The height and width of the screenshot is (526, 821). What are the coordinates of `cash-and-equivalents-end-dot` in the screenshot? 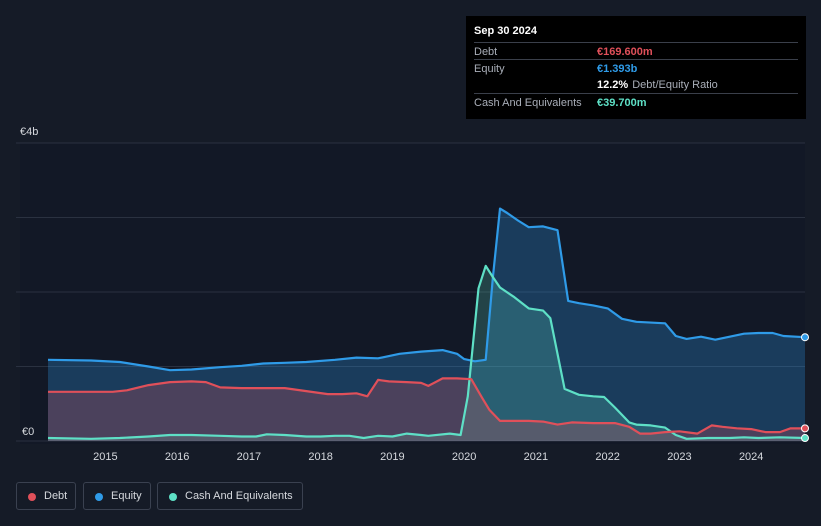 It's located at (805, 438).